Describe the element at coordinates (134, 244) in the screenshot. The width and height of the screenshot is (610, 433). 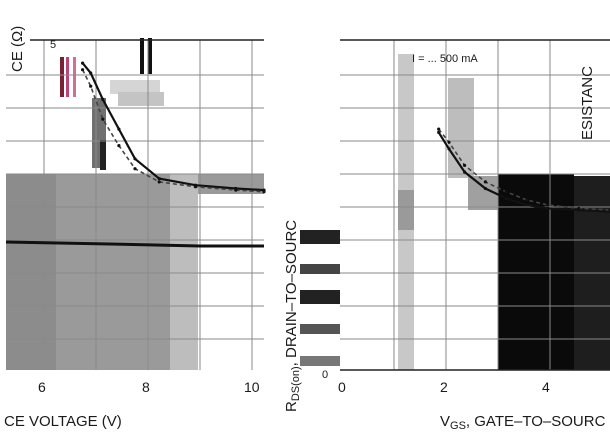
I see `left-lower-trace` at that location.